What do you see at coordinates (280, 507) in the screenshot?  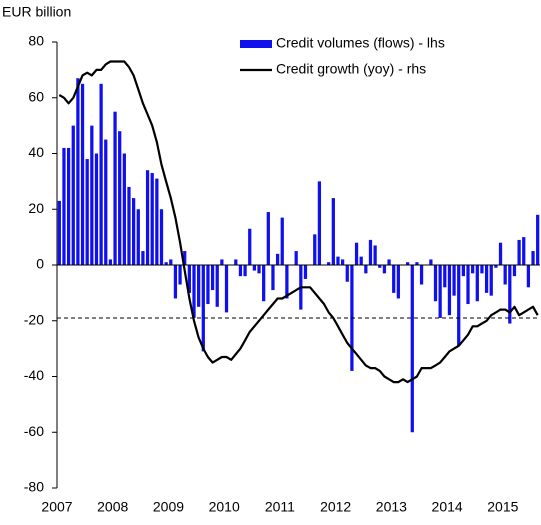 I see `x-tick-label: 2011` at bounding box center [280, 507].